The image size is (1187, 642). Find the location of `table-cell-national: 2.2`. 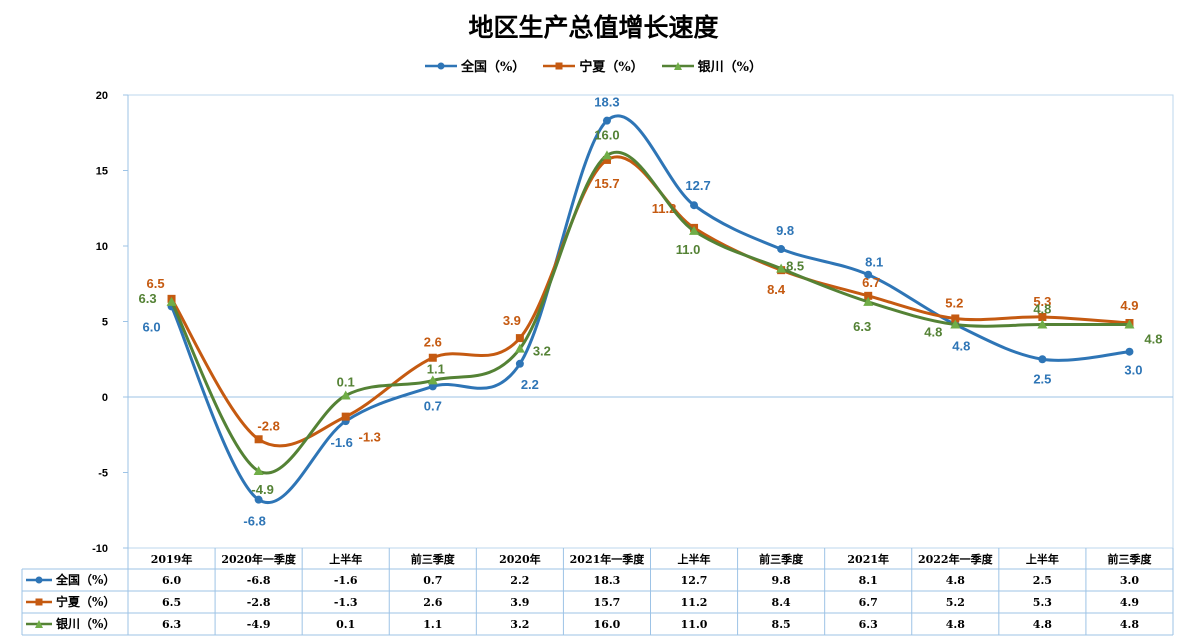

table-cell-national: 2.2 is located at coordinates (519, 580).